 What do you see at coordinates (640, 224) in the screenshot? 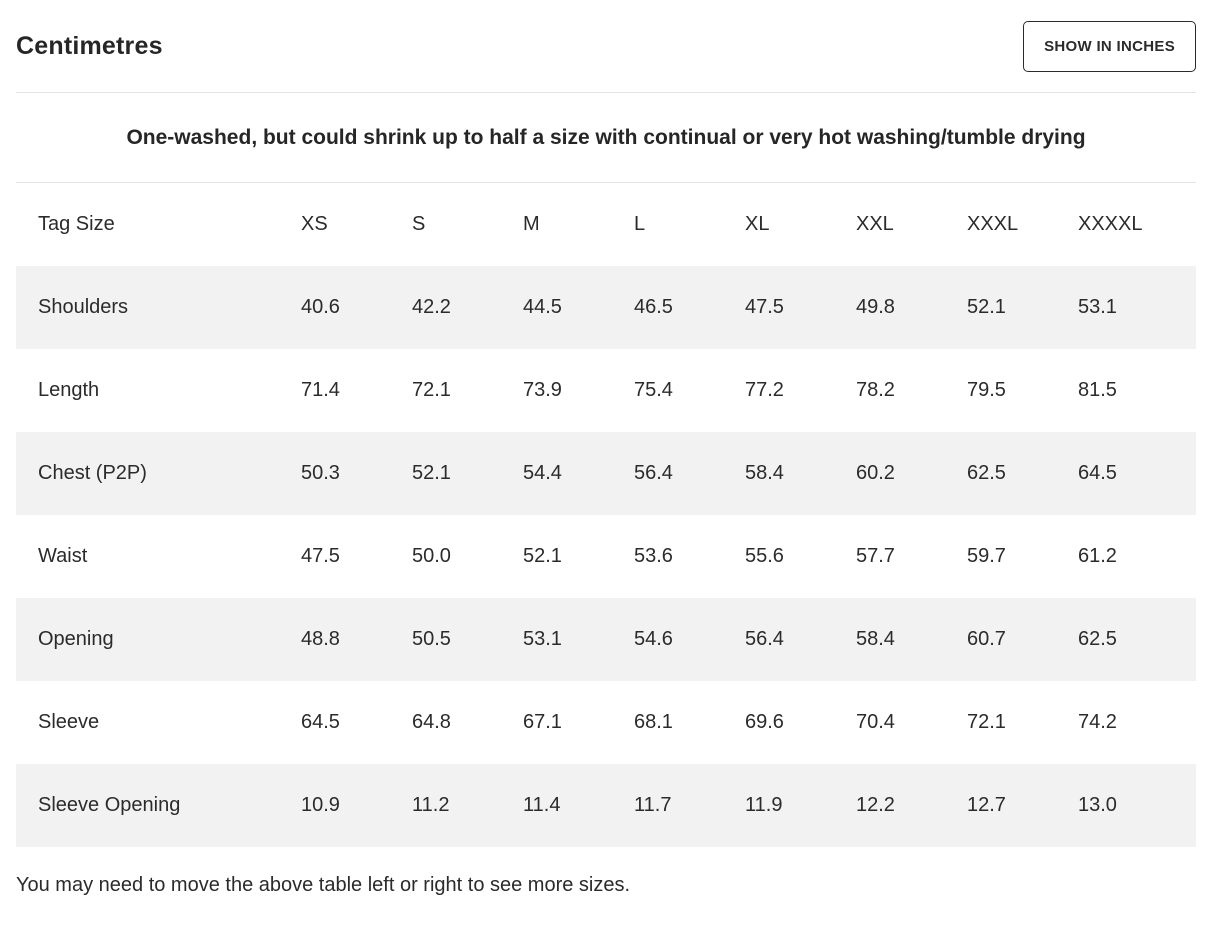
I see `col-header-size: L` at bounding box center [640, 224].